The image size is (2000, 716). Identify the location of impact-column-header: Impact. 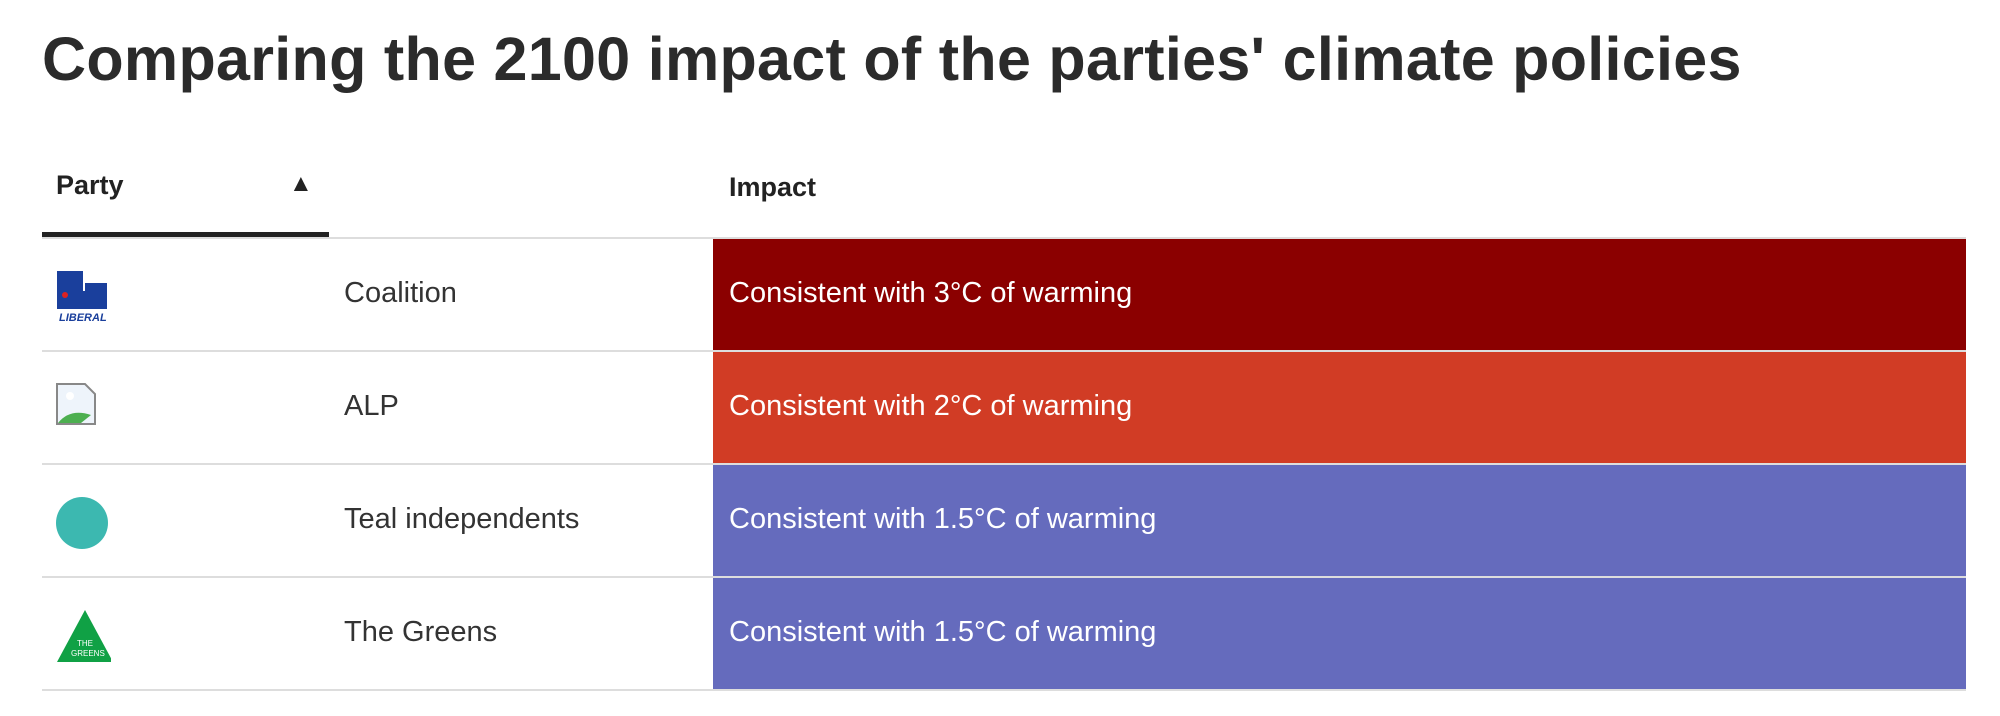
(773, 187).